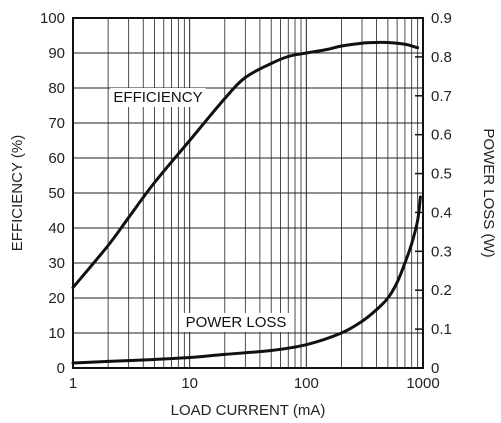  I want to click on right-y-tick-label: 0.8, so click(441, 57).